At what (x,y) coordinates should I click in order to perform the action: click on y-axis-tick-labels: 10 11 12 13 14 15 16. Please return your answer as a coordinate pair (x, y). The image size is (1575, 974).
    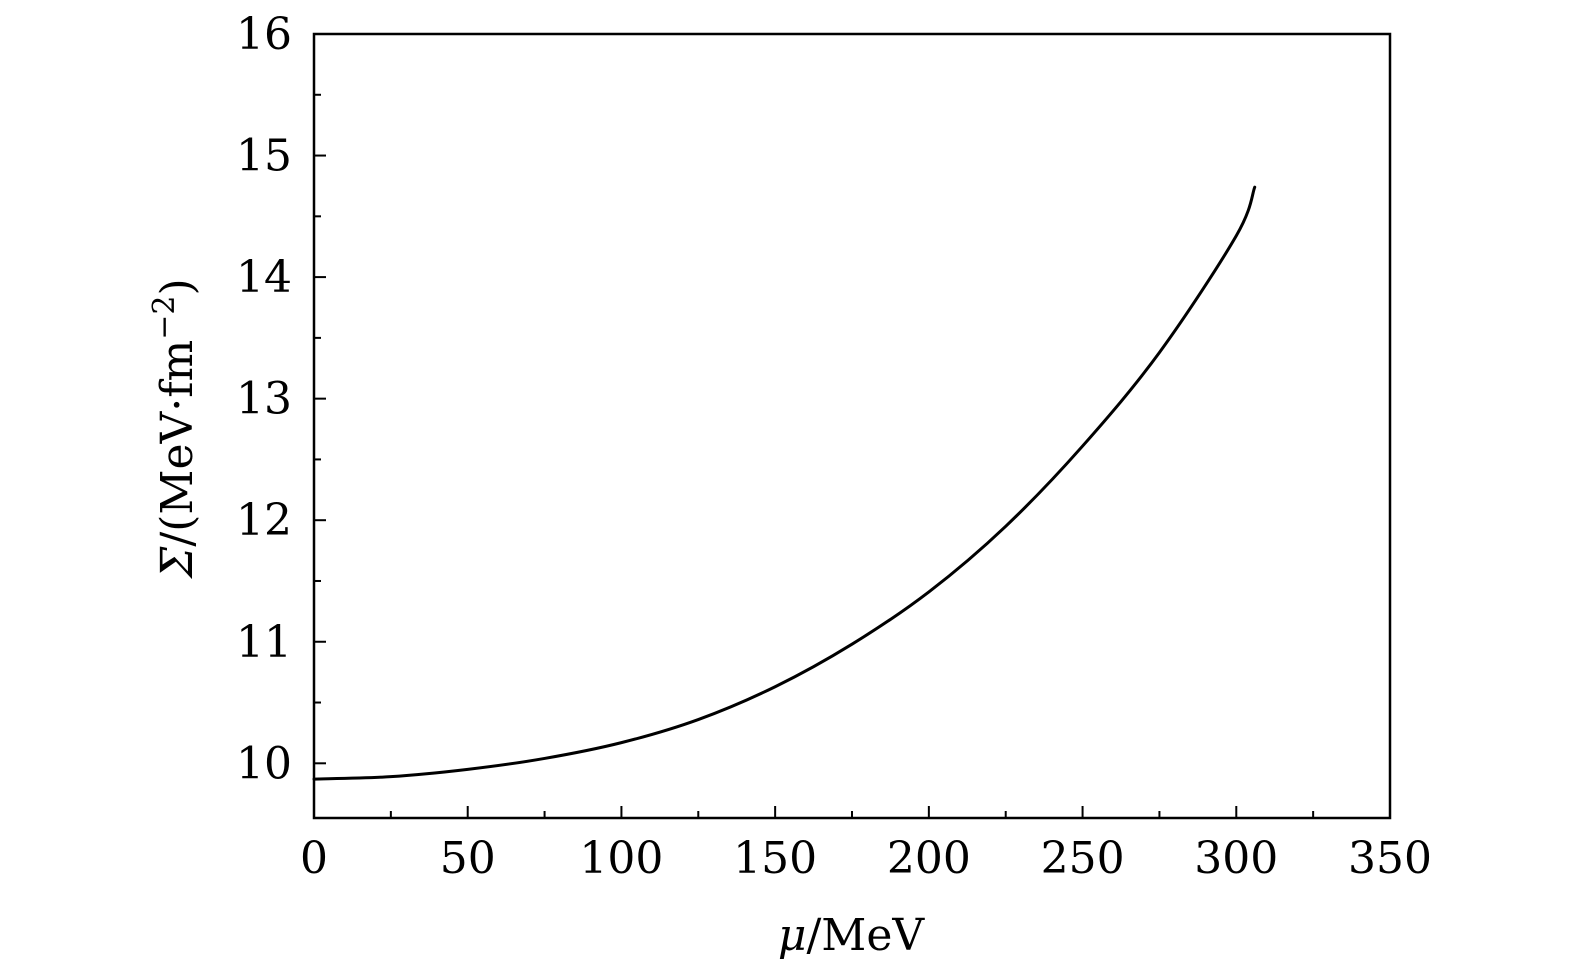
    Looking at the image, I should click on (264, 399).